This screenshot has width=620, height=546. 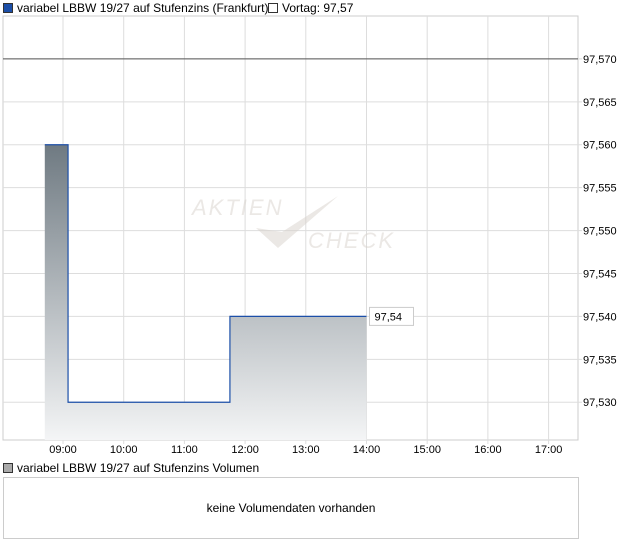 I want to click on x-tick-label: 16:00, so click(x=488, y=450).